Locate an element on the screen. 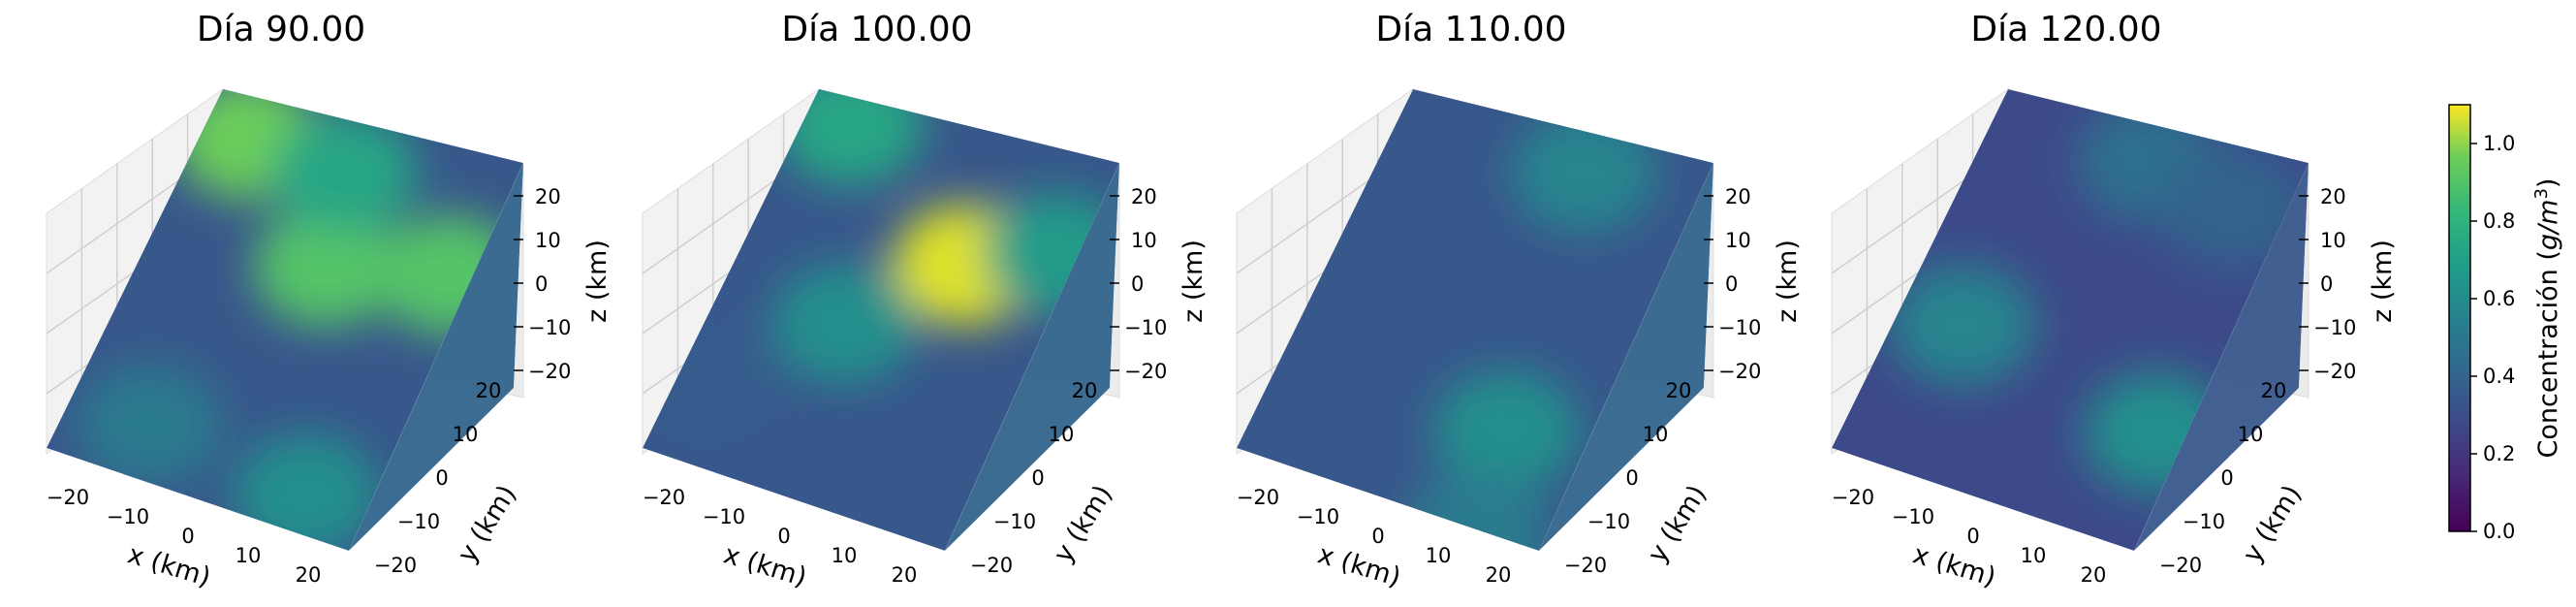  colorbar-tick-label: 0.6 is located at coordinates (2499, 298).